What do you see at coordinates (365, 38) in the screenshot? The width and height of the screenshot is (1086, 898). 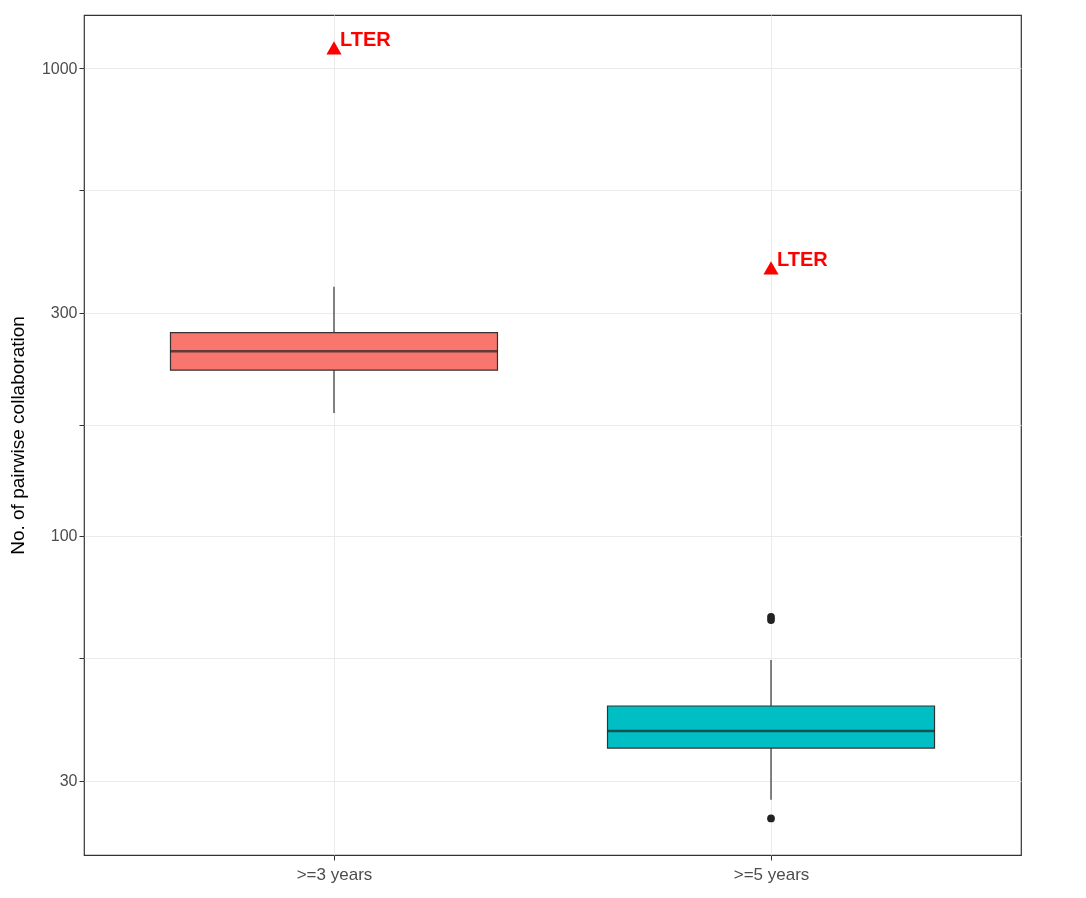 I see `series-label: LTER` at bounding box center [365, 38].